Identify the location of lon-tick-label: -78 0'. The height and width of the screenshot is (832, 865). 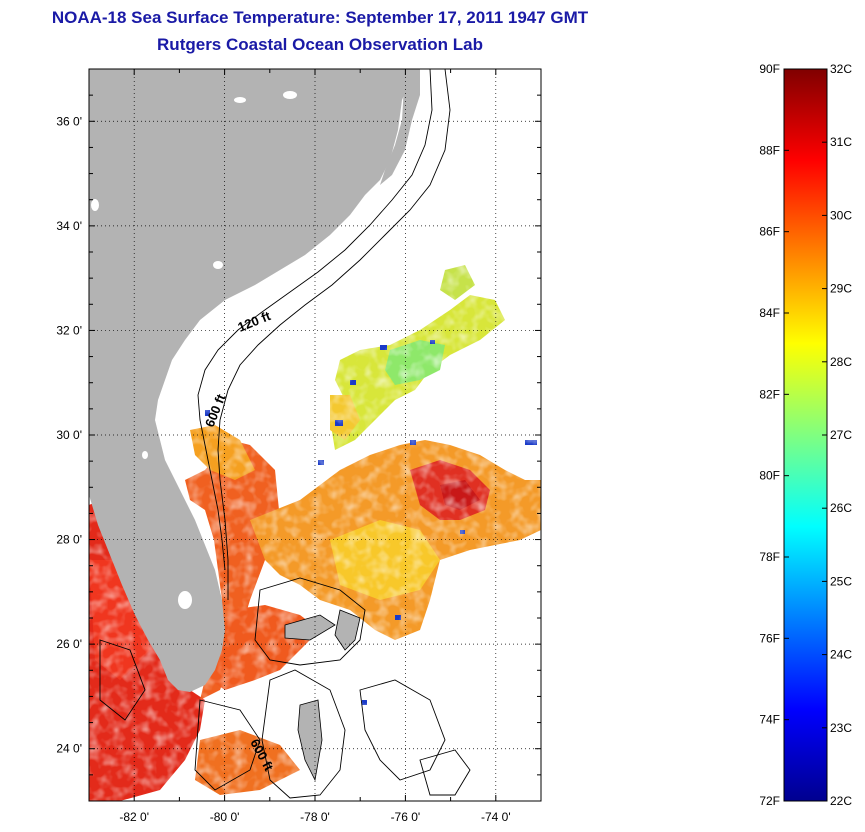
(315, 817).